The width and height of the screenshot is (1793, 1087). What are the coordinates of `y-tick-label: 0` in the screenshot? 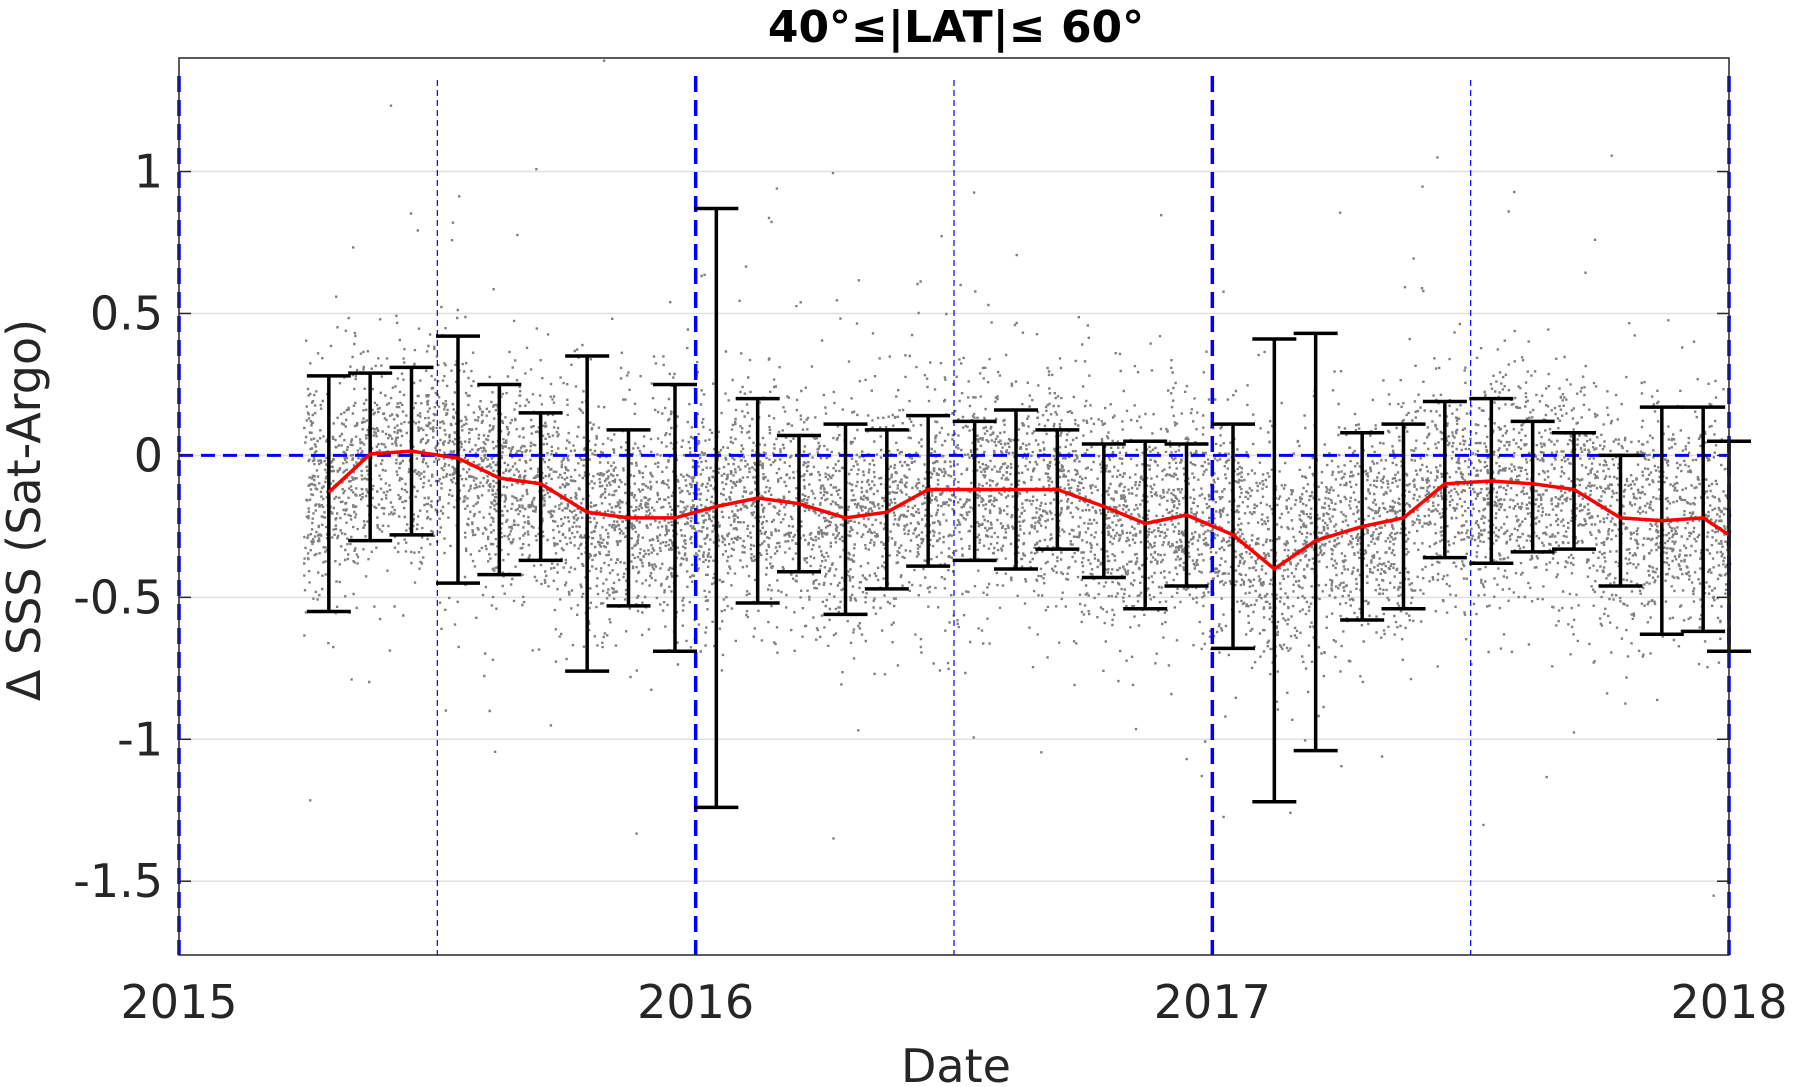 It's located at (148, 455).